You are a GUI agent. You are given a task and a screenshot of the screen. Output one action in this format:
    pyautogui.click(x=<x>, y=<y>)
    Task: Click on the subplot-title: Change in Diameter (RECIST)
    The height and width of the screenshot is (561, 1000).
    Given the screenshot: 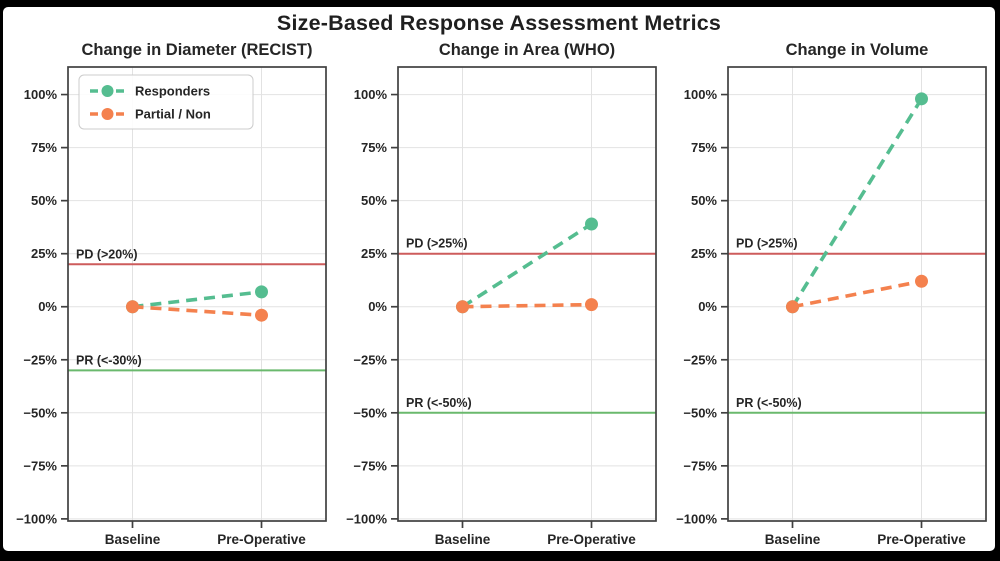 What is the action you would take?
    pyautogui.click(x=196, y=50)
    